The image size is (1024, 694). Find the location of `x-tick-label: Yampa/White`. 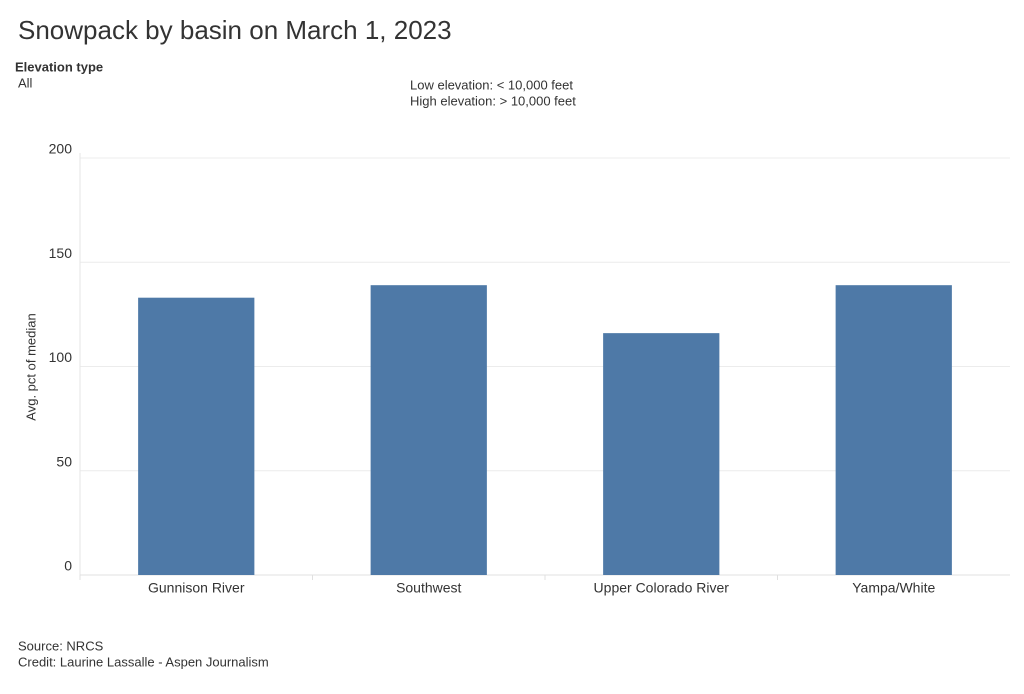

x-tick-label: Yampa/White is located at coordinates (893, 588).